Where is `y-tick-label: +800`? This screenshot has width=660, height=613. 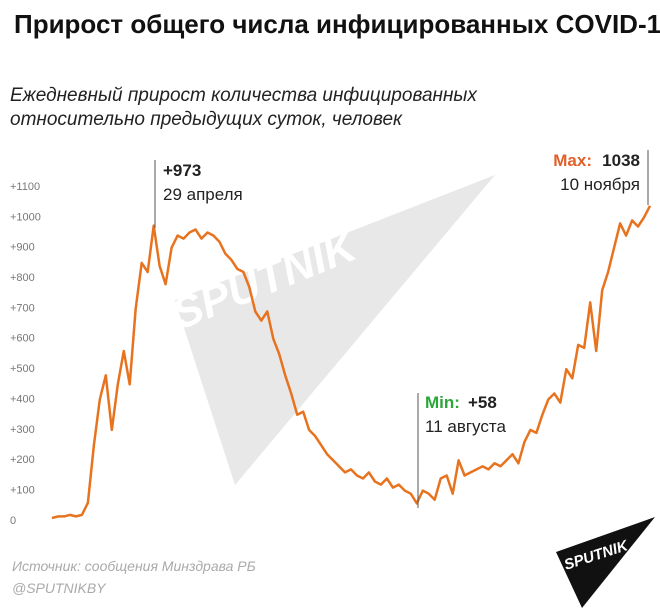
y-tick-label: +800 is located at coordinates (22, 278).